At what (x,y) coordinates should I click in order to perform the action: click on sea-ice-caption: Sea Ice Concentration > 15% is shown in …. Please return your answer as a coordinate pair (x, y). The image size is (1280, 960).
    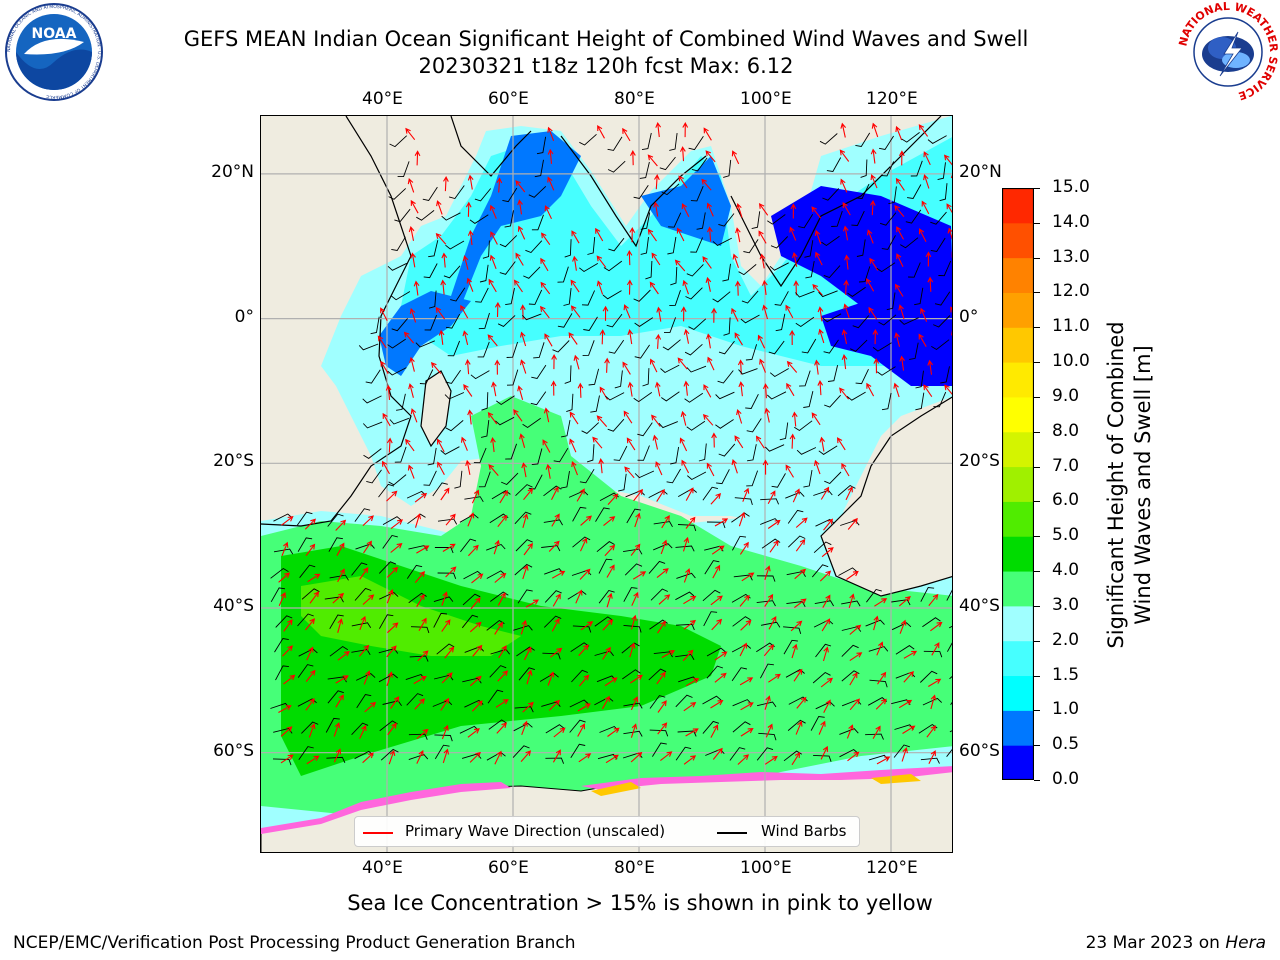
    Looking at the image, I should click on (640, 903).